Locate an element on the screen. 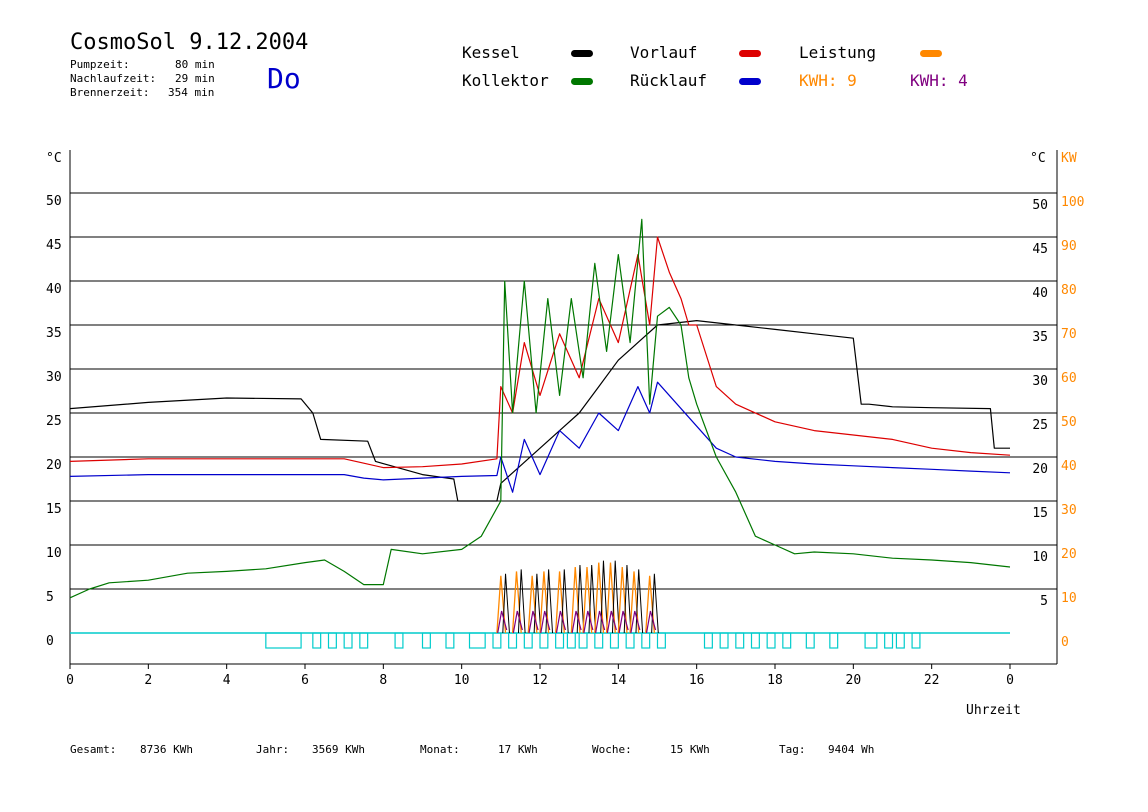 This screenshot has height=812, width=1148. kw-tick-90: 90 is located at coordinates (1069, 246).